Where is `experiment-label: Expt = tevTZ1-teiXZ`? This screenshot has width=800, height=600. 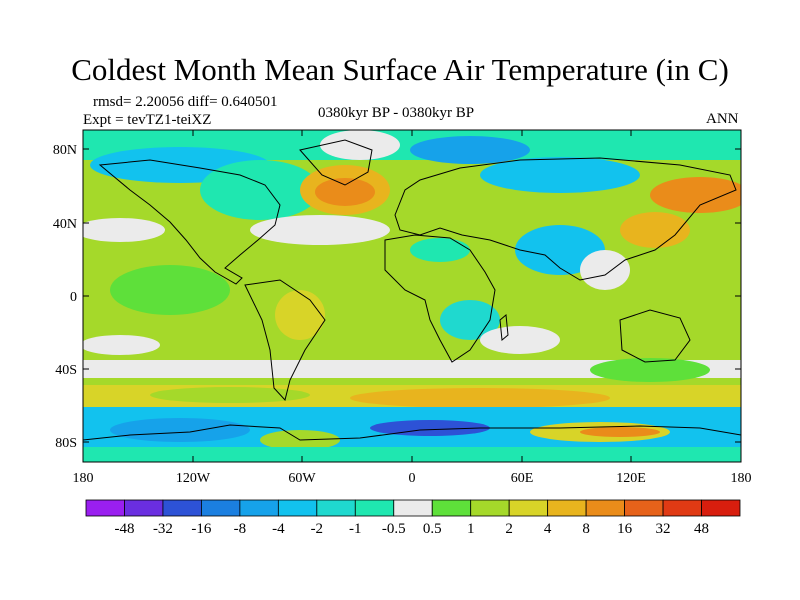 experiment-label: Expt = tevTZ1-teiXZ is located at coordinates (147, 120).